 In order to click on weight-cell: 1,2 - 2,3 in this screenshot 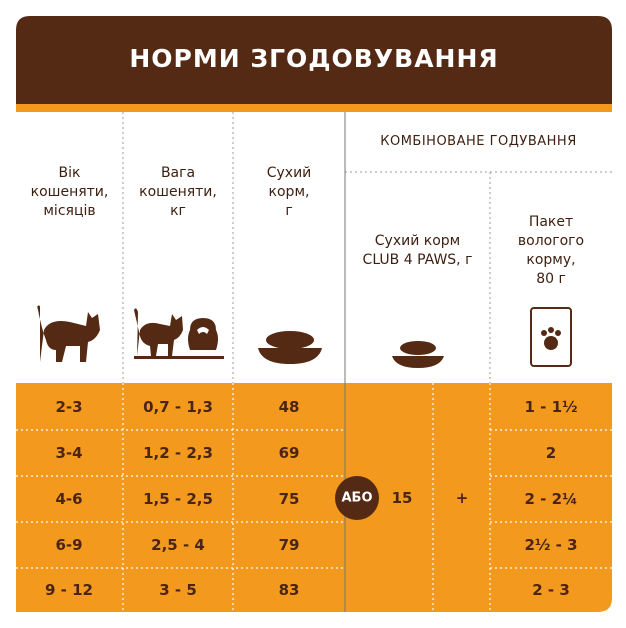, I will do `click(178, 453)`.